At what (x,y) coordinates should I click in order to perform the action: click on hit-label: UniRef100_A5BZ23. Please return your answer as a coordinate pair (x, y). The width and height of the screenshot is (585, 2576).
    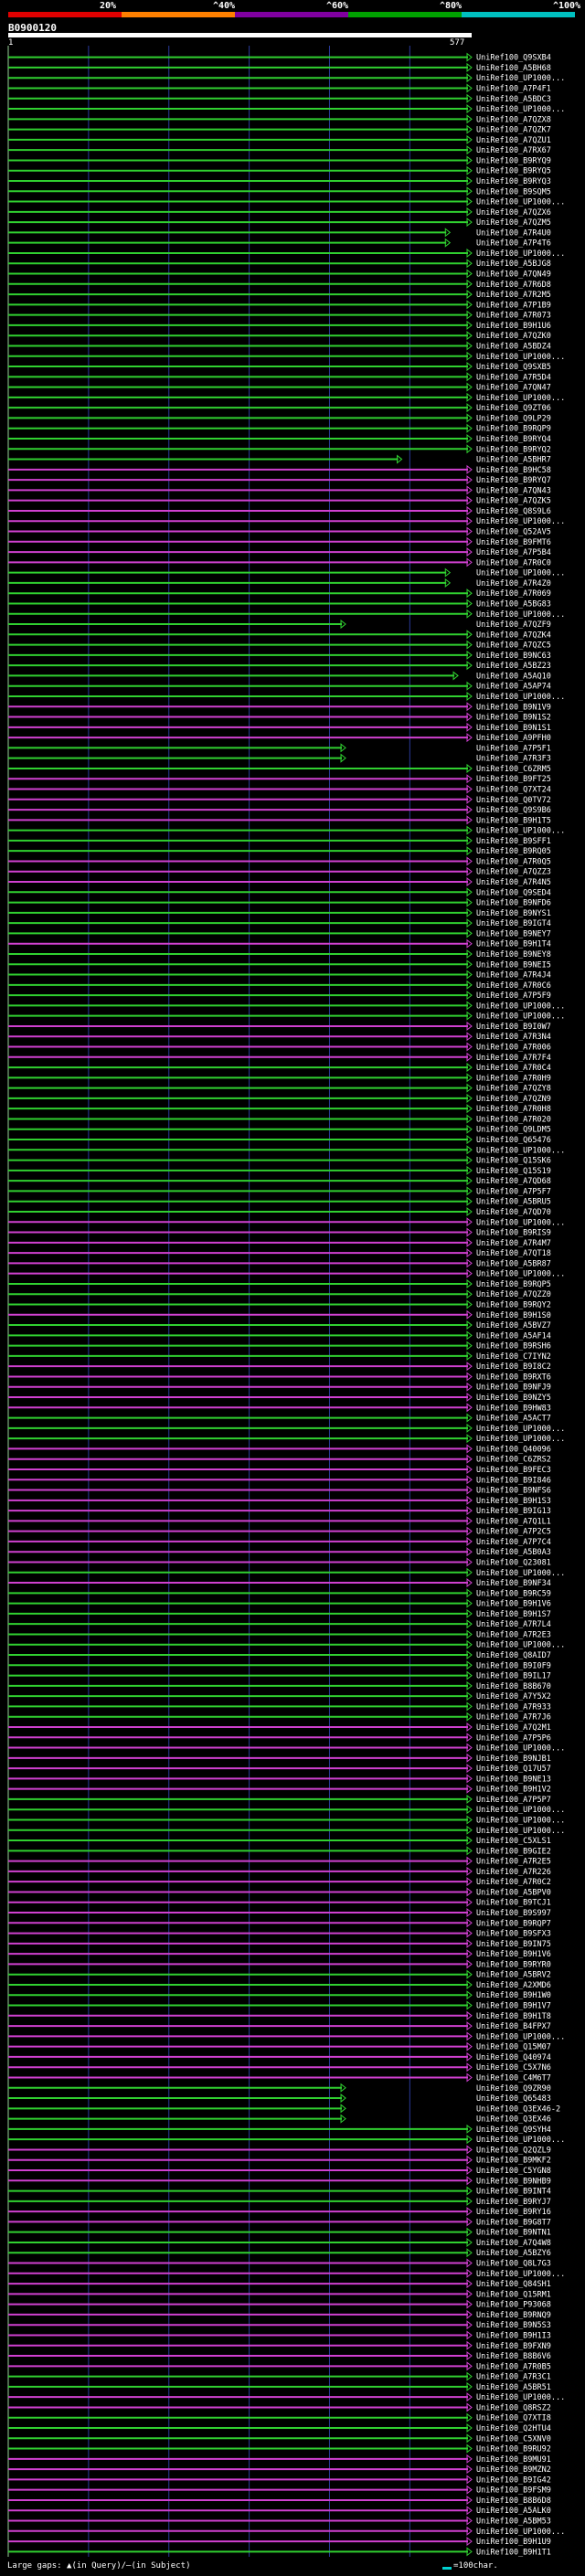
    Looking at the image, I should click on (513, 666).